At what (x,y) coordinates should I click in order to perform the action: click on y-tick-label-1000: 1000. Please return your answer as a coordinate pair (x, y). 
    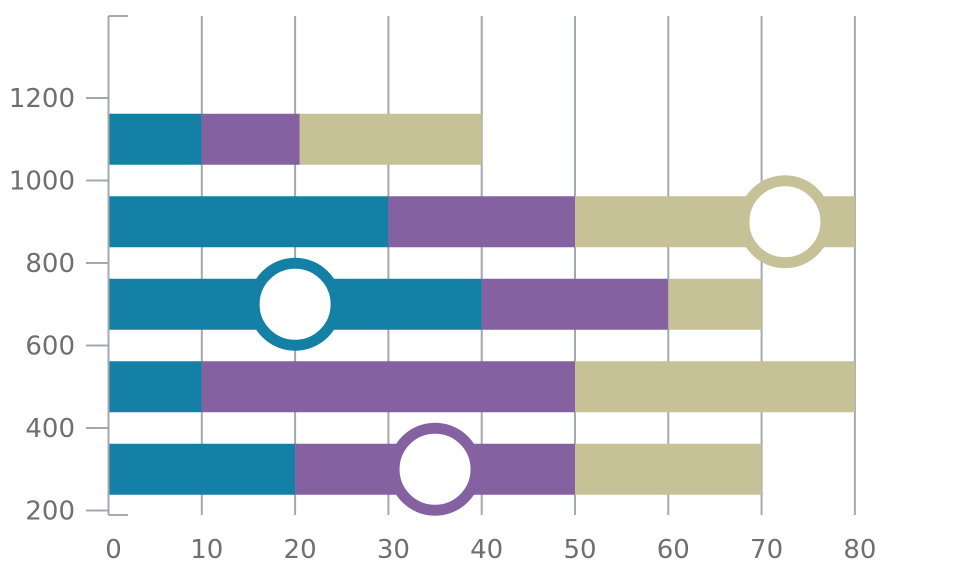
    Looking at the image, I should click on (42, 182).